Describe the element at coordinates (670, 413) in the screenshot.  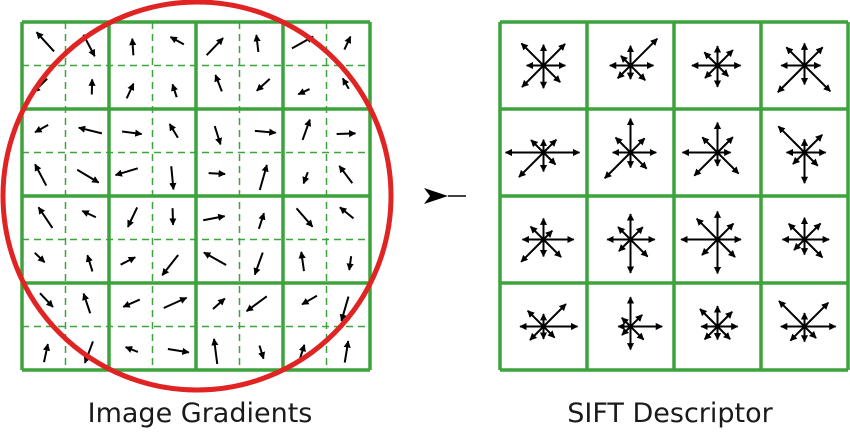
I see `caption-sift-descriptor: SIFT Descriptor` at that location.